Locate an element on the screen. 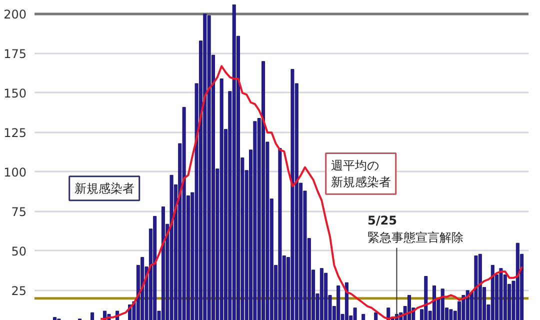 This screenshot has width=540, height=320. y-tick-label: 25 is located at coordinates (19, 291).